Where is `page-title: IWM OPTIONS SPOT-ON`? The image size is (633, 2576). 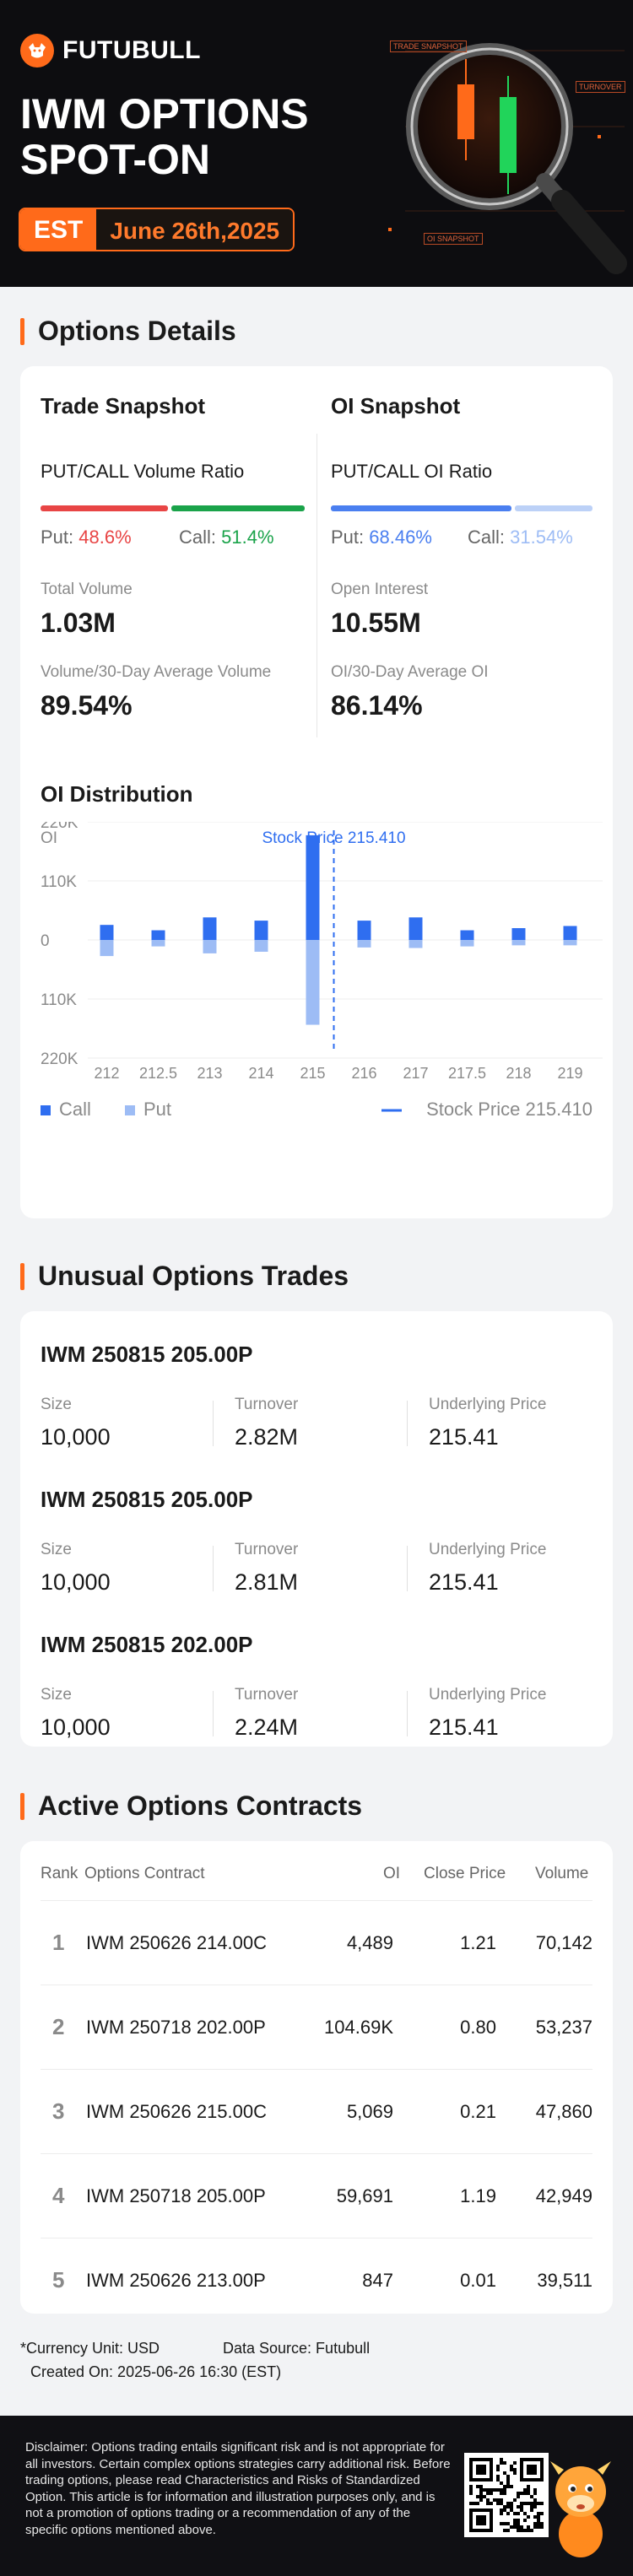
page-title: IWM OPTIONS SPOT-ON is located at coordinates (164, 136).